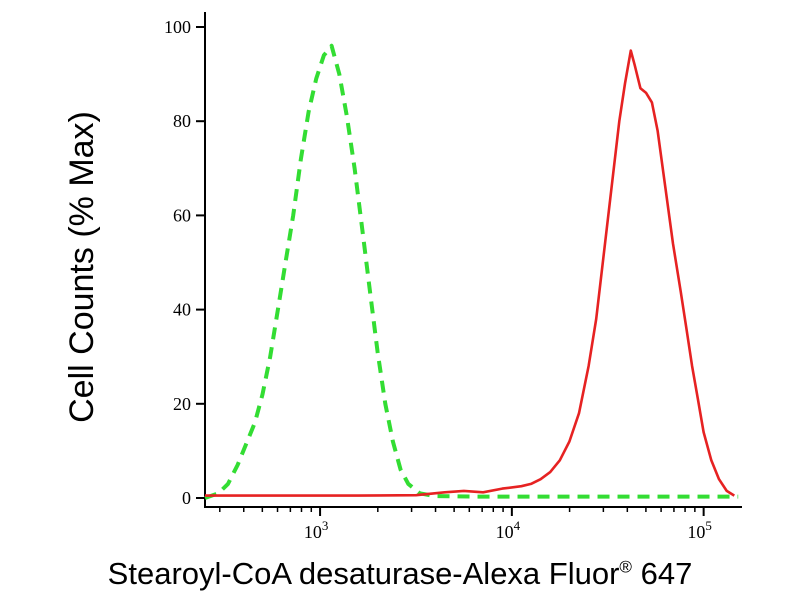 This screenshot has height=600, width=800. Describe the element at coordinates (182, 310) in the screenshot. I see `y-tick-label: 40` at that location.